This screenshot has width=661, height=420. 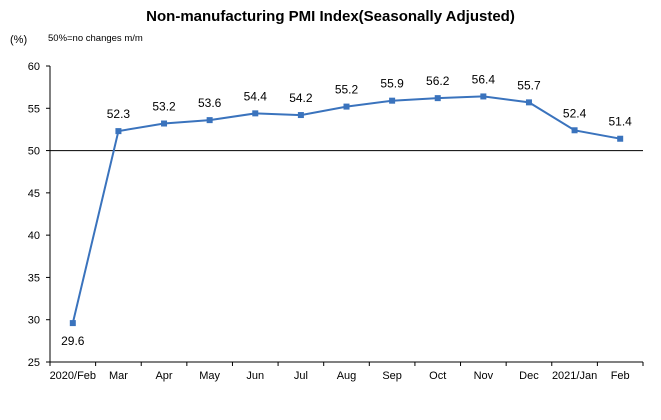 I want to click on y-tick-label: 40, so click(x=34, y=236).